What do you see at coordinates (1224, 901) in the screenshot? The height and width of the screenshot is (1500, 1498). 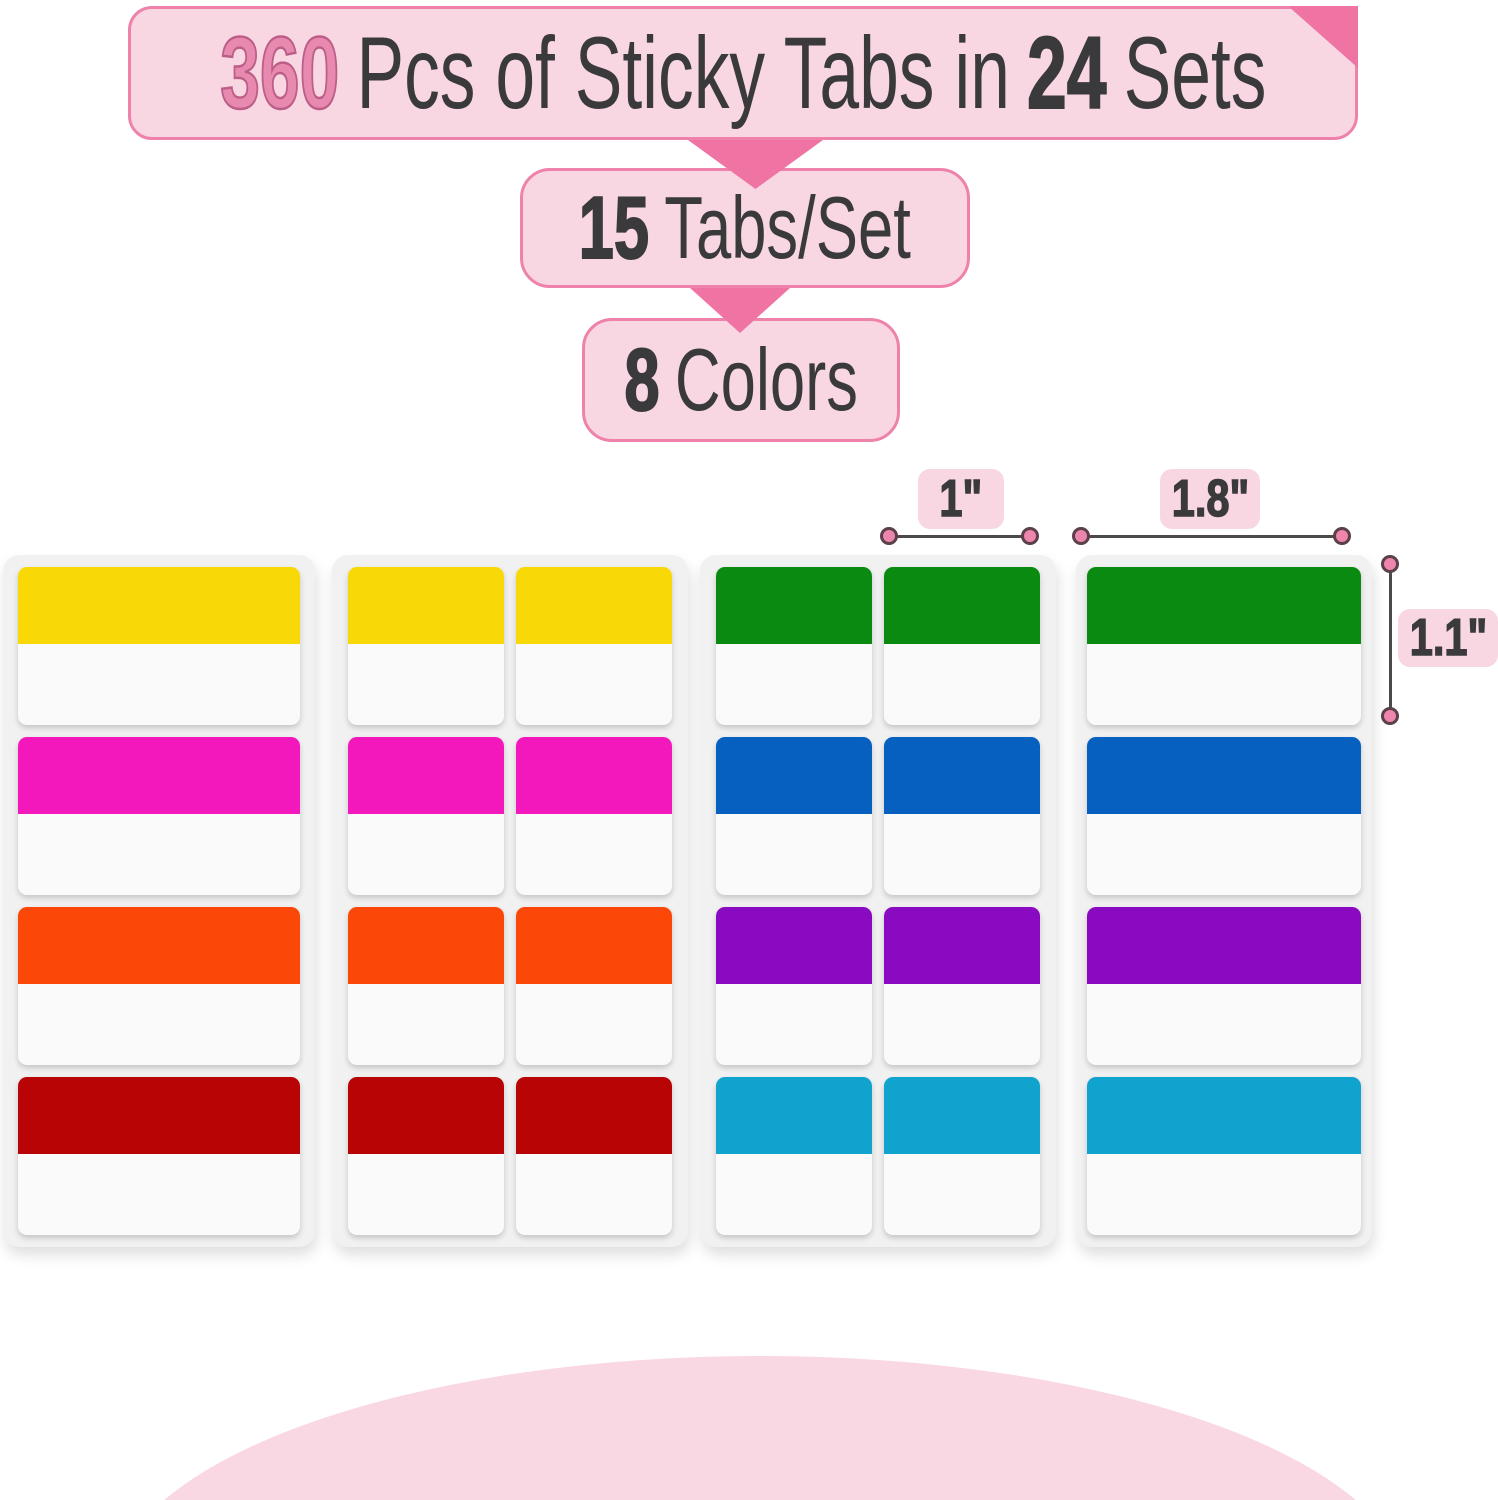 I see `tab-sheet-wide-cool` at bounding box center [1224, 901].